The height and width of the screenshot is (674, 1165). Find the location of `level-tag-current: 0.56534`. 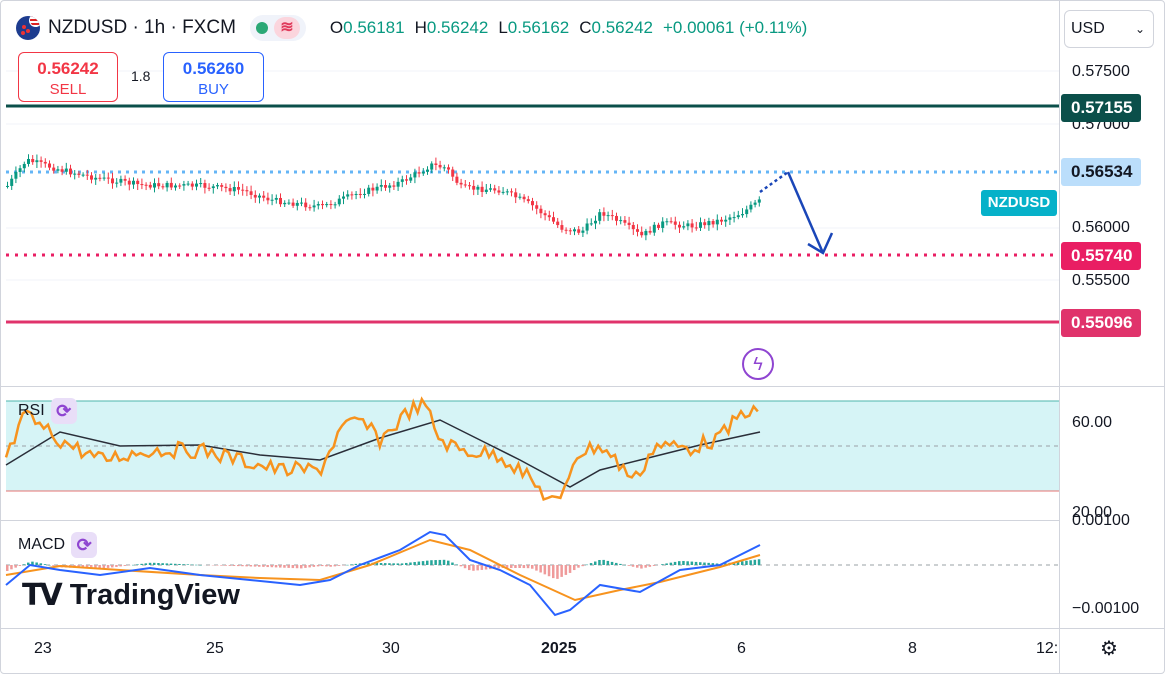

level-tag-current: 0.56534 is located at coordinates (1101, 172).